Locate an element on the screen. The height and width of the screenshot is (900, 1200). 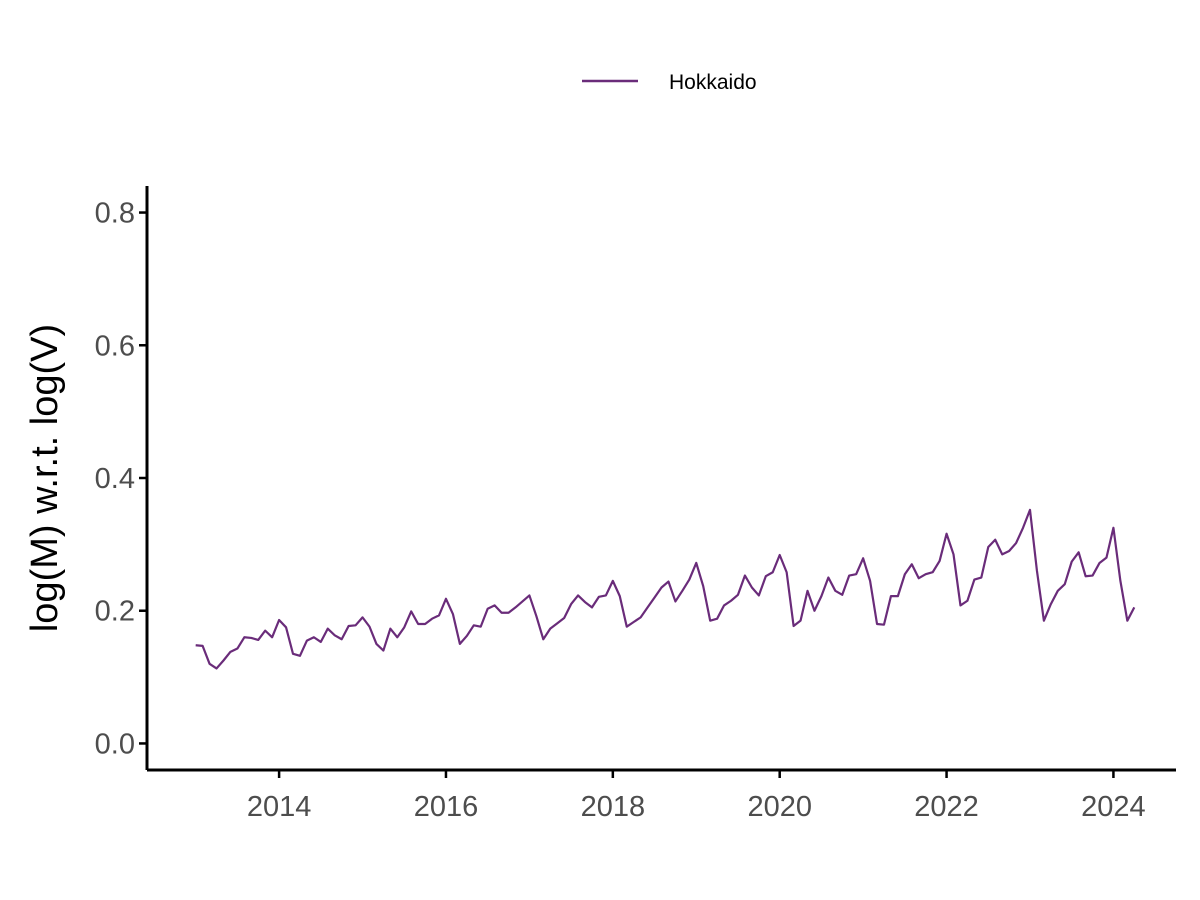
y-tick-label: 0.6 is located at coordinates (115, 346).